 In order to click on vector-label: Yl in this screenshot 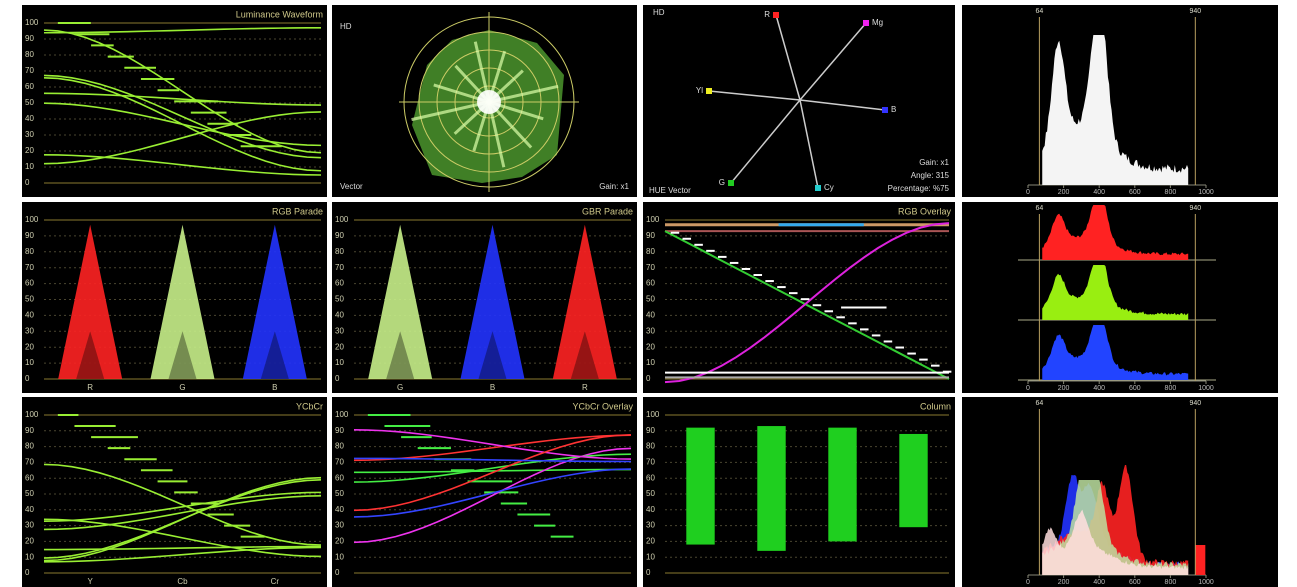, I will do `click(699, 90)`.